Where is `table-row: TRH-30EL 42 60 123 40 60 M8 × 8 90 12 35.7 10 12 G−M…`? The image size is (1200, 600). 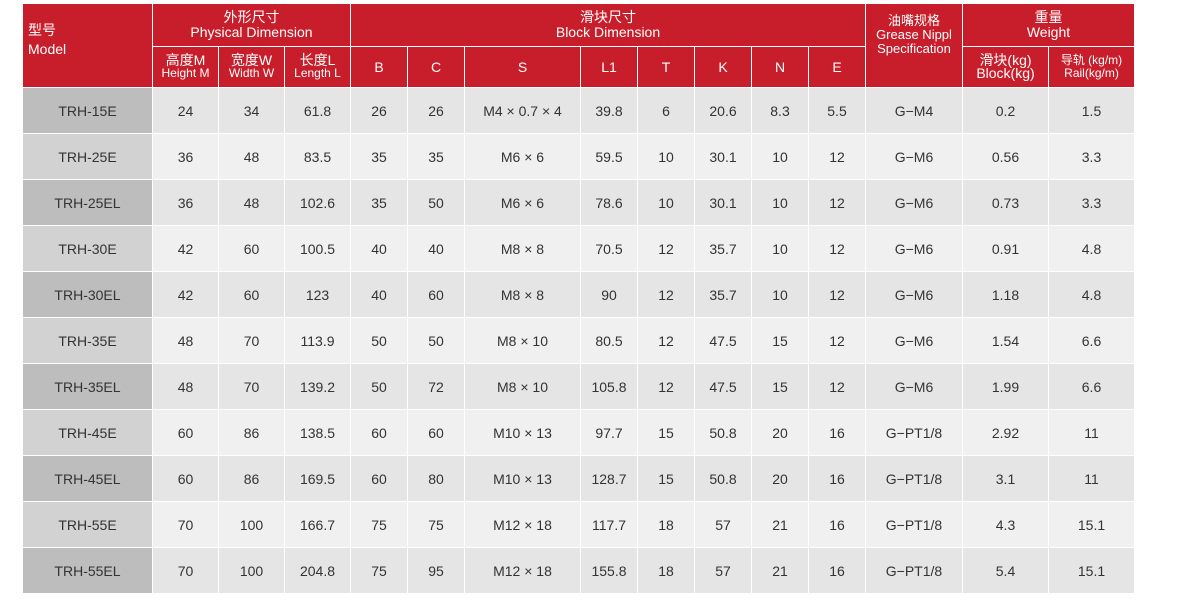 table-row: TRH-30EL 42 60 123 40 60 M8 × 8 90 12 35.7 10 12 G−M… is located at coordinates (578, 294).